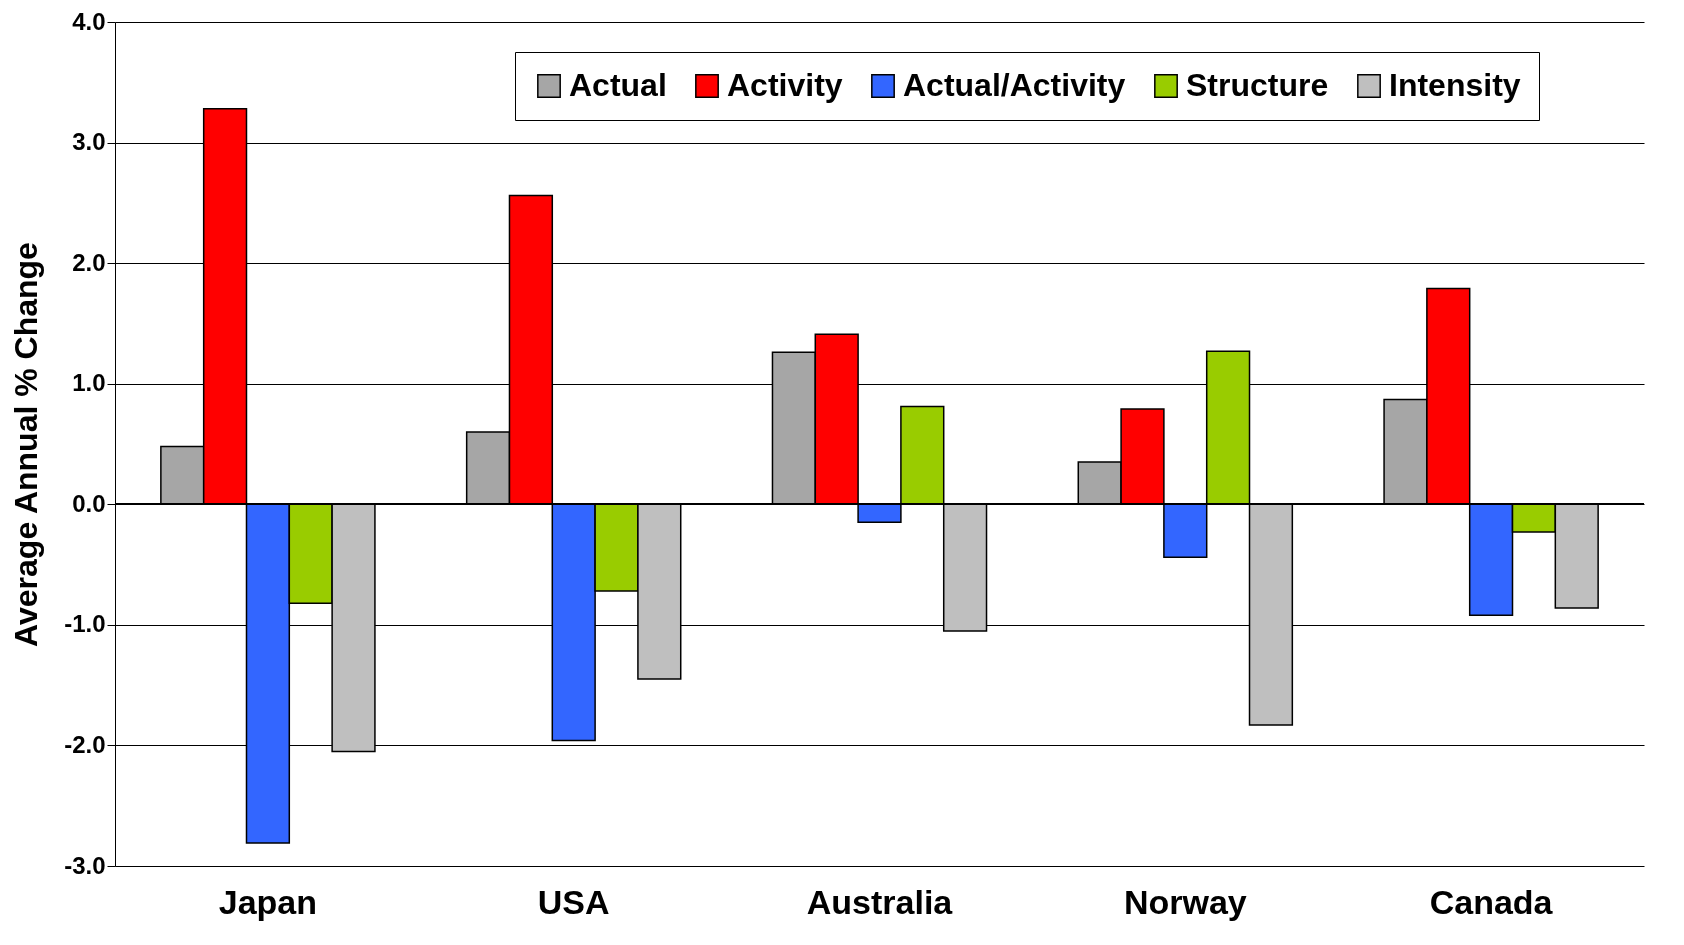 The height and width of the screenshot is (945, 1684). What do you see at coordinates (573, 901) in the screenshot?
I see `x-tick-label: USA` at bounding box center [573, 901].